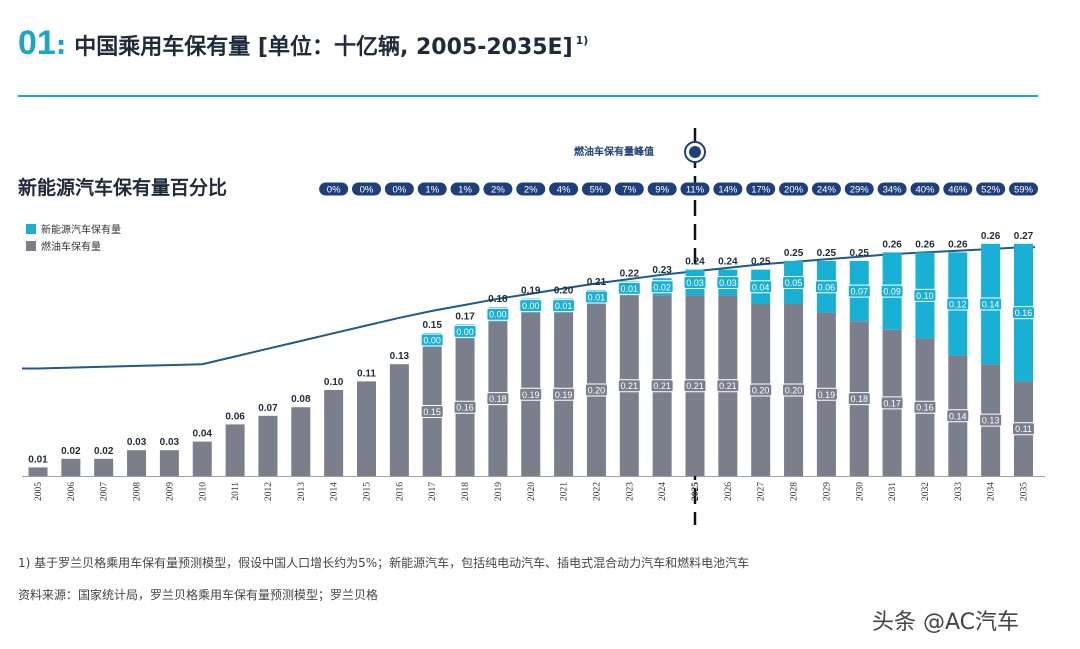 The height and width of the screenshot is (649, 1080). What do you see at coordinates (663, 491) in the screenshot?
I see `year-tick-label: 2024` at bounding box center [663, 491].